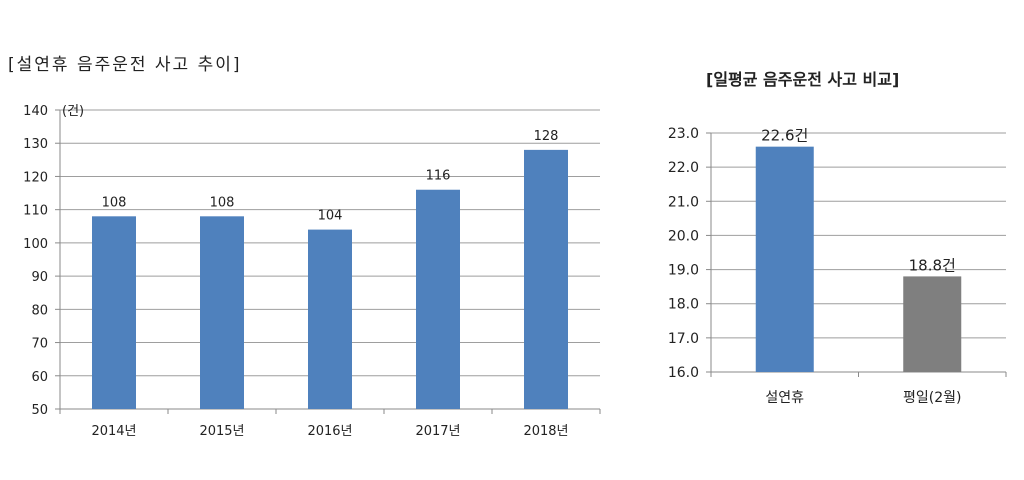 The image size is (1024, 480). Describe the element at coordinates (35, 244) in the screenshot. I see `left-y-tick-label: 100` at that location.